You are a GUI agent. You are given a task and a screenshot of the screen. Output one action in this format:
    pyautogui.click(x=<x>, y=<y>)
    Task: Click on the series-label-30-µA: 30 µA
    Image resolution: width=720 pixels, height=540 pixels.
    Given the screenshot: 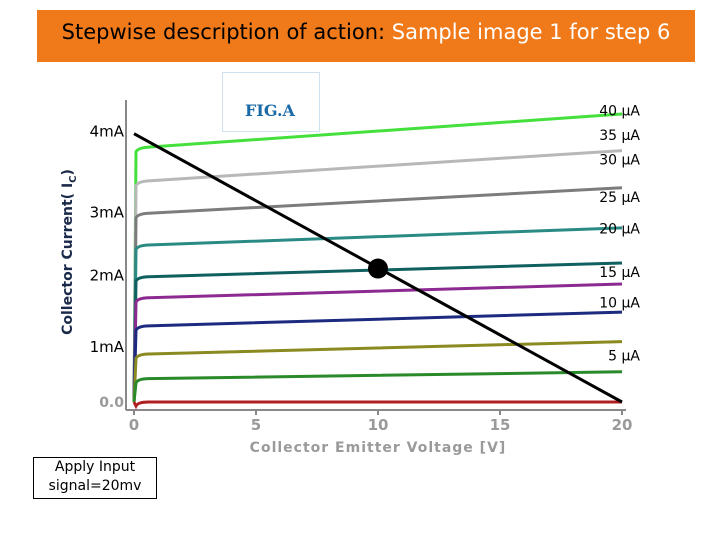 What is the action you would take?
    pyautogui.click(x=619, y=161)
    